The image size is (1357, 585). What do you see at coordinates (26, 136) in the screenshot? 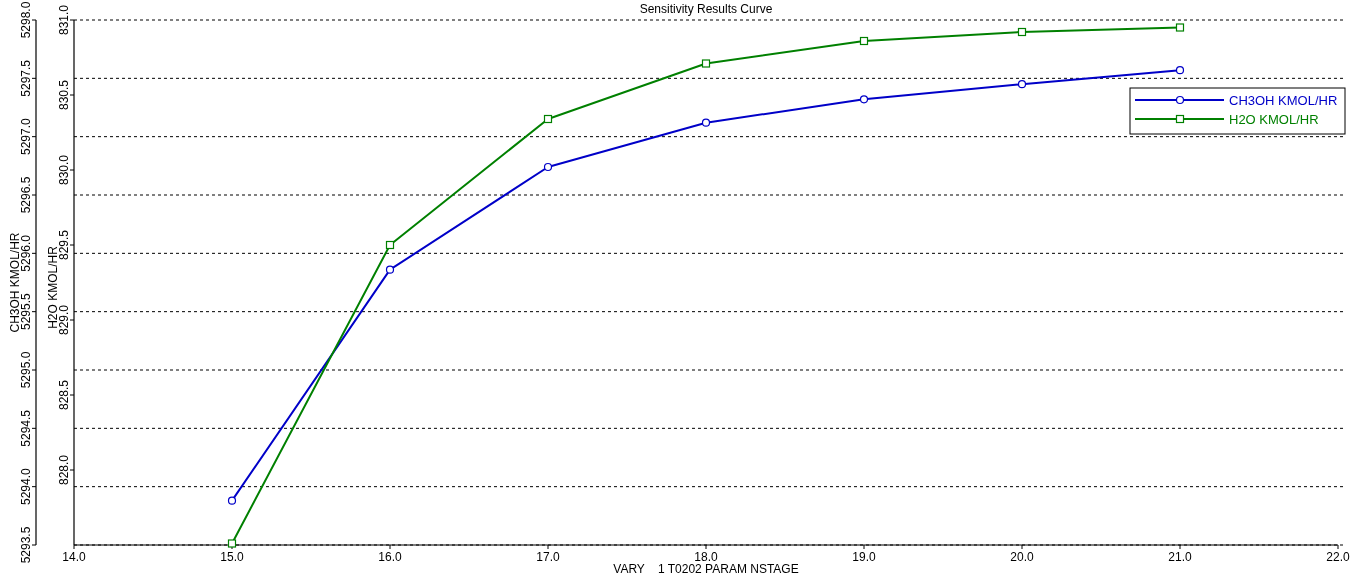
I see `y-tick-label: 5297.0` at bounding box center [26, 136].